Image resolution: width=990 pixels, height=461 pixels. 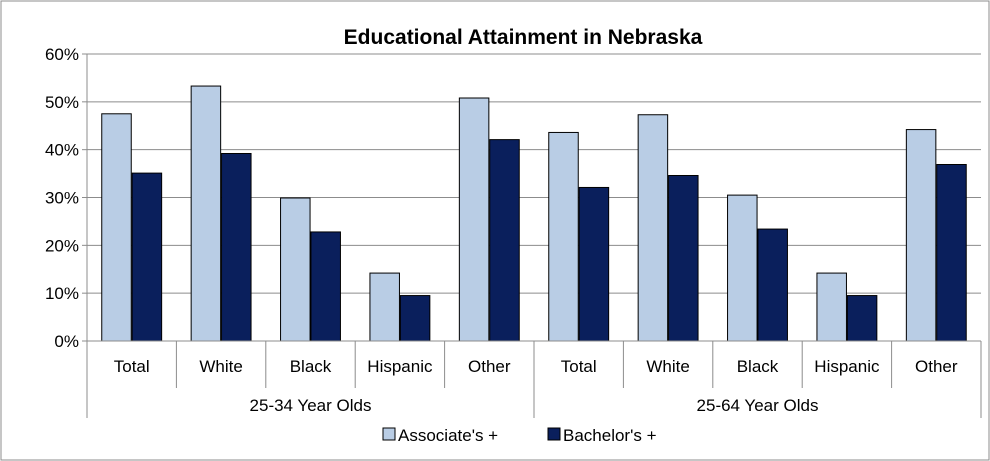 I want to click on legend-entry: Bachelor's +, so click(x=610, y=435).